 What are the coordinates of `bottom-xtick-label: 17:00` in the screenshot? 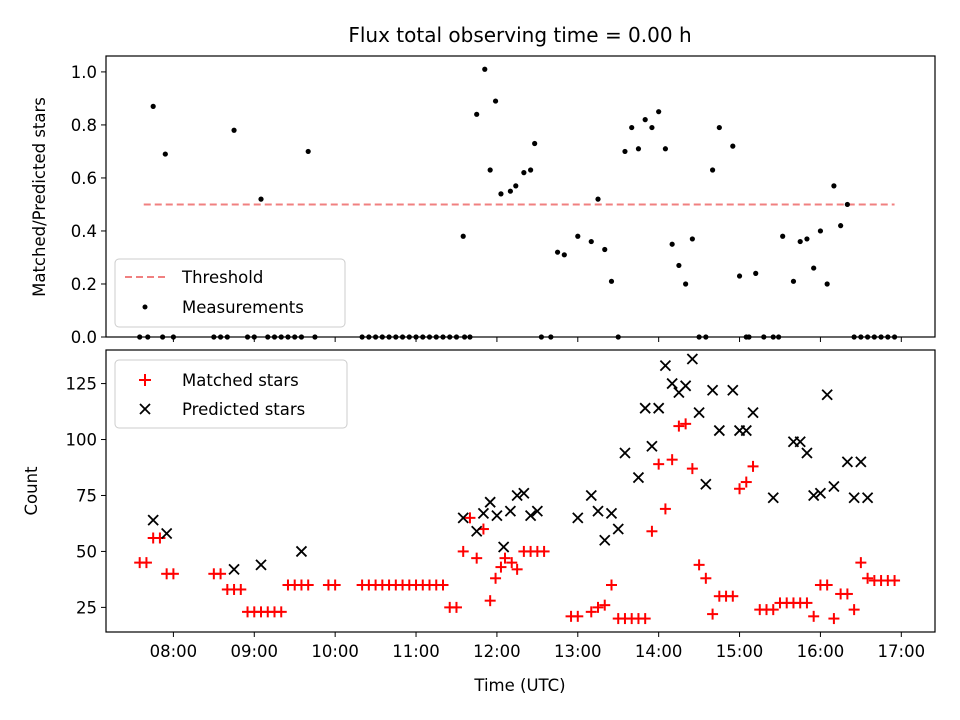 It's located at (902, 651).